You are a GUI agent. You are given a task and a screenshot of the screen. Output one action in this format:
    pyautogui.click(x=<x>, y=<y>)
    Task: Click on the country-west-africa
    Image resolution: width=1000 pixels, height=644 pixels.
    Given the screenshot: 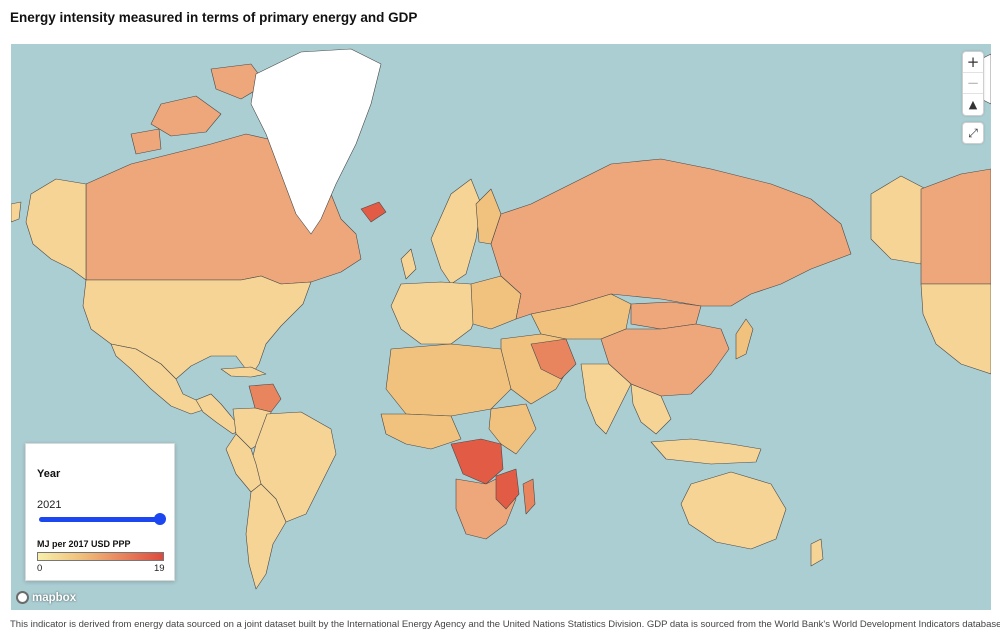 What is the action you would take?
    pyautogui.click(x=421, y=431)
    